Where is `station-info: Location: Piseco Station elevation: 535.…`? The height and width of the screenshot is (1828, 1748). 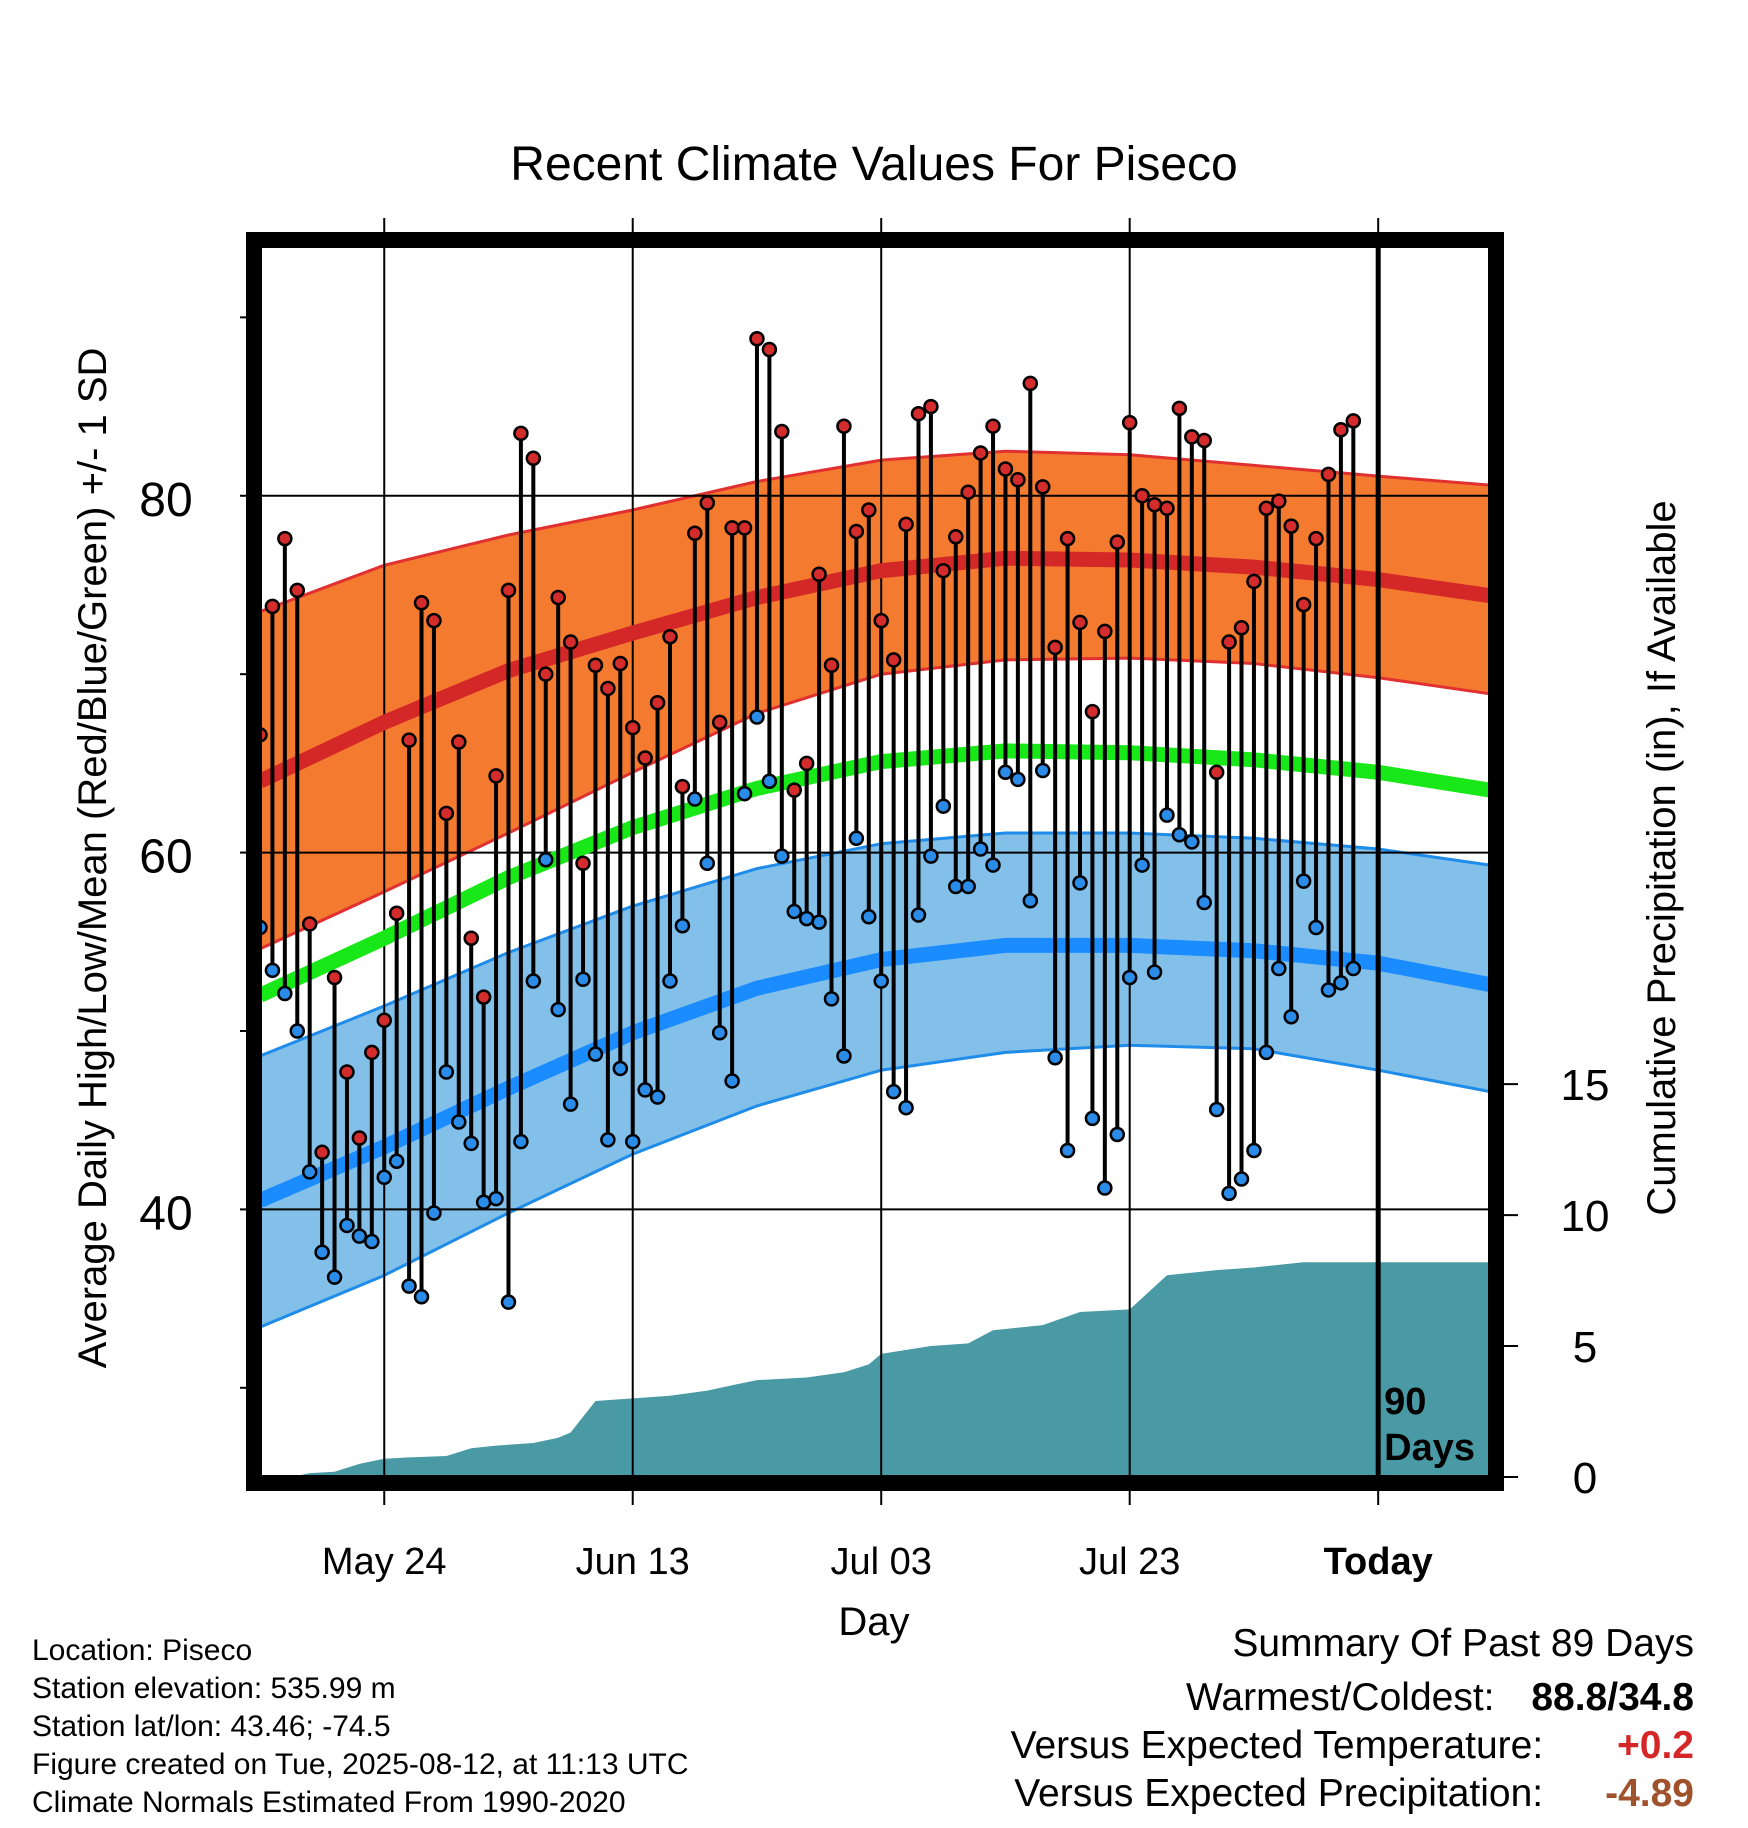
station-info: Location: Piseco Station elevation: 535.… is located at coordinates (360, 1727).